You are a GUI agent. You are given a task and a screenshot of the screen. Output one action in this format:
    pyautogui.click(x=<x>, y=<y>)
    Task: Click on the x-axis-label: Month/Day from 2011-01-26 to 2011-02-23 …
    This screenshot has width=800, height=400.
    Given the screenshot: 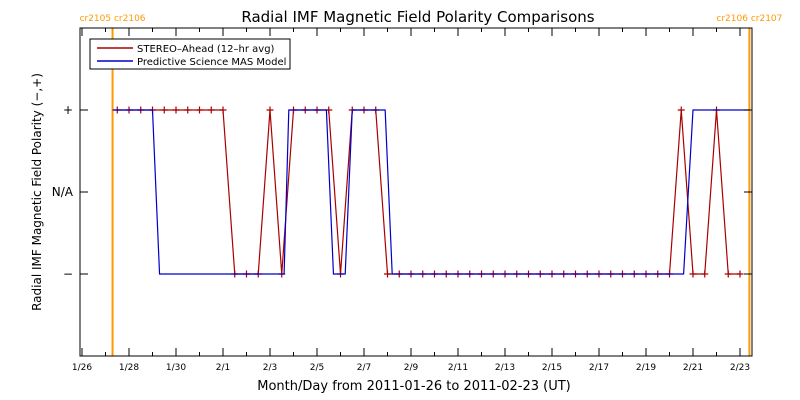 What is the action you would take?
    pyautogui.click(x=413, y=386)
    